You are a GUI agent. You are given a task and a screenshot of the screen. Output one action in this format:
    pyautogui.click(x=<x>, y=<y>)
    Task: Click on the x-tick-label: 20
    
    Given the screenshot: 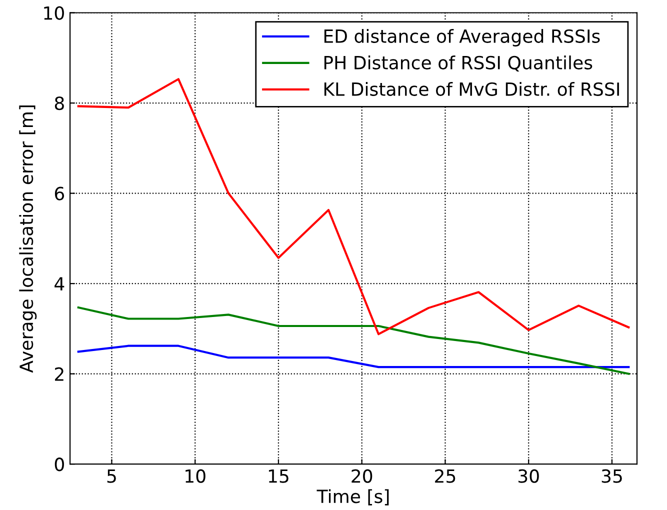 What is the action you would take?
    pyautogui.click(x=362, y=476)
    